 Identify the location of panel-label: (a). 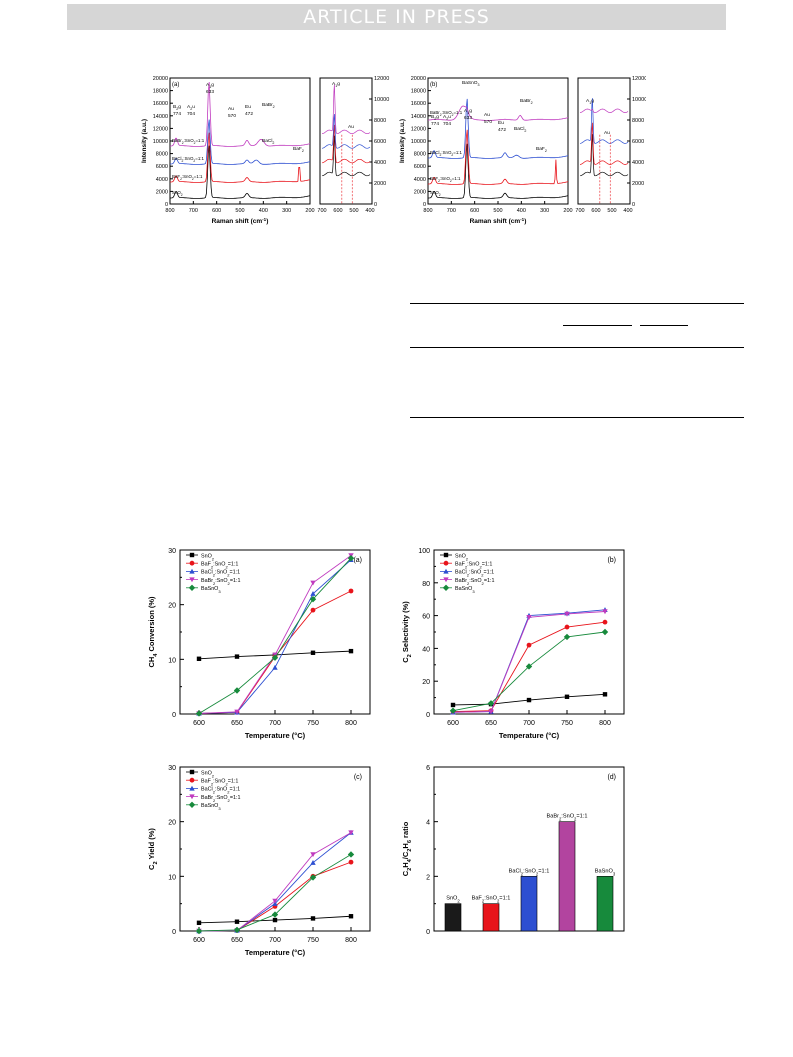
(357, 560).